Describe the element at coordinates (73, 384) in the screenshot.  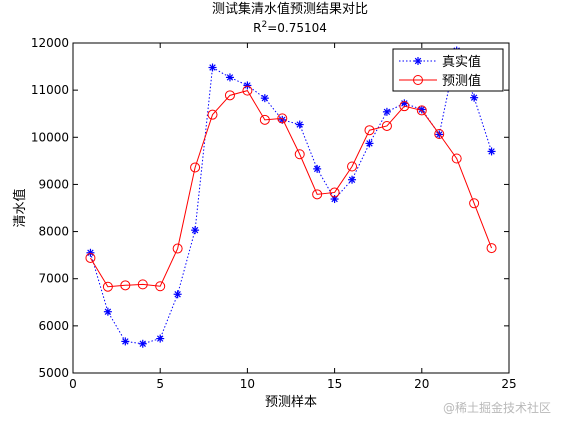
I see `x-tick-label: 0` at that location.